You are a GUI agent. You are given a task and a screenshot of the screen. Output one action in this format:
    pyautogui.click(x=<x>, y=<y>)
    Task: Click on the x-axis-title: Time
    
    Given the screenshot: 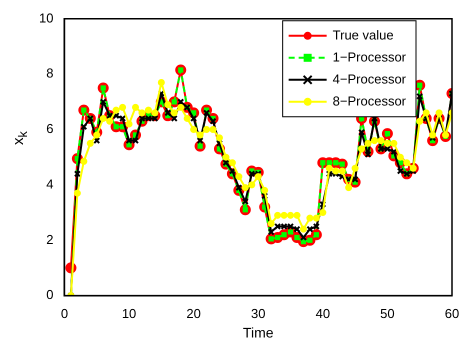 What is the action you would take?
    pyautogui.click(x=258, y=332)
    